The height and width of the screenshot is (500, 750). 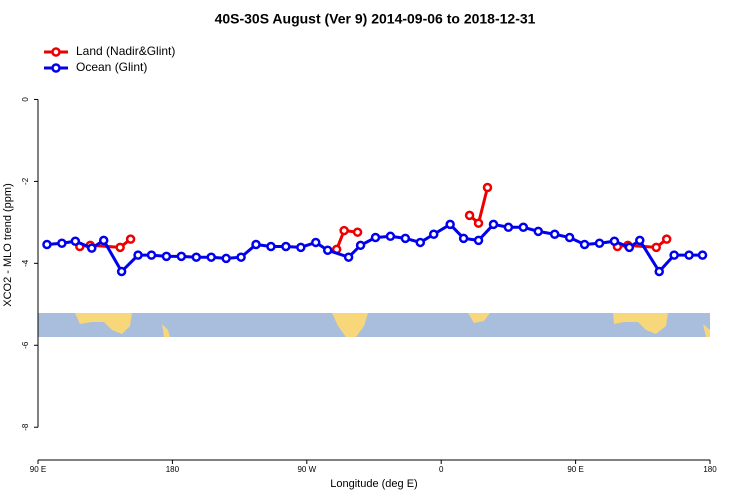 I want to click on y-axis-label: XCO2 - MLO trend (ppm), so click(x=8, y=244).